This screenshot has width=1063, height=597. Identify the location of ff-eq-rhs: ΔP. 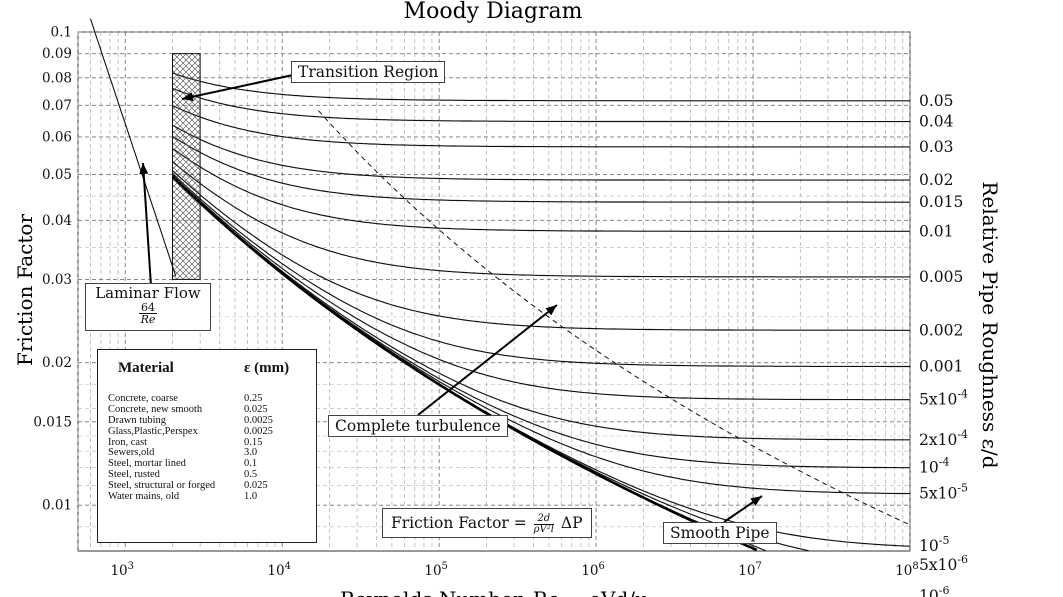
(569, 523).